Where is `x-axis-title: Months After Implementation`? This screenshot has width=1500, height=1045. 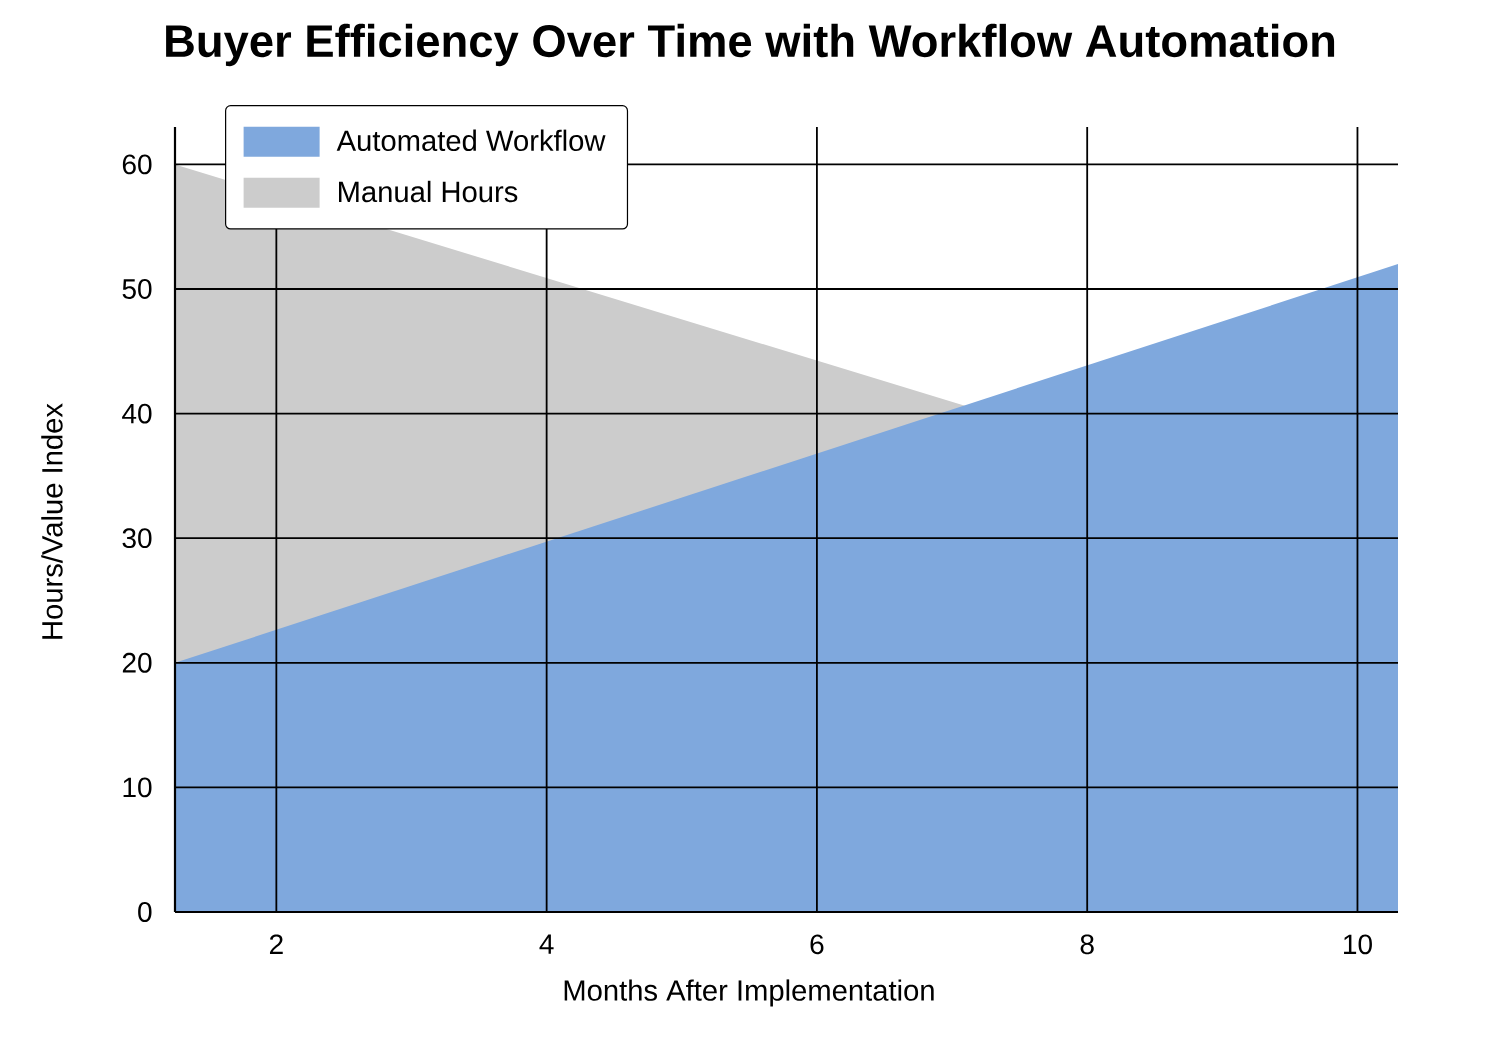
x-axis-title: Months After Implementation is located at coordinates (749, 993).